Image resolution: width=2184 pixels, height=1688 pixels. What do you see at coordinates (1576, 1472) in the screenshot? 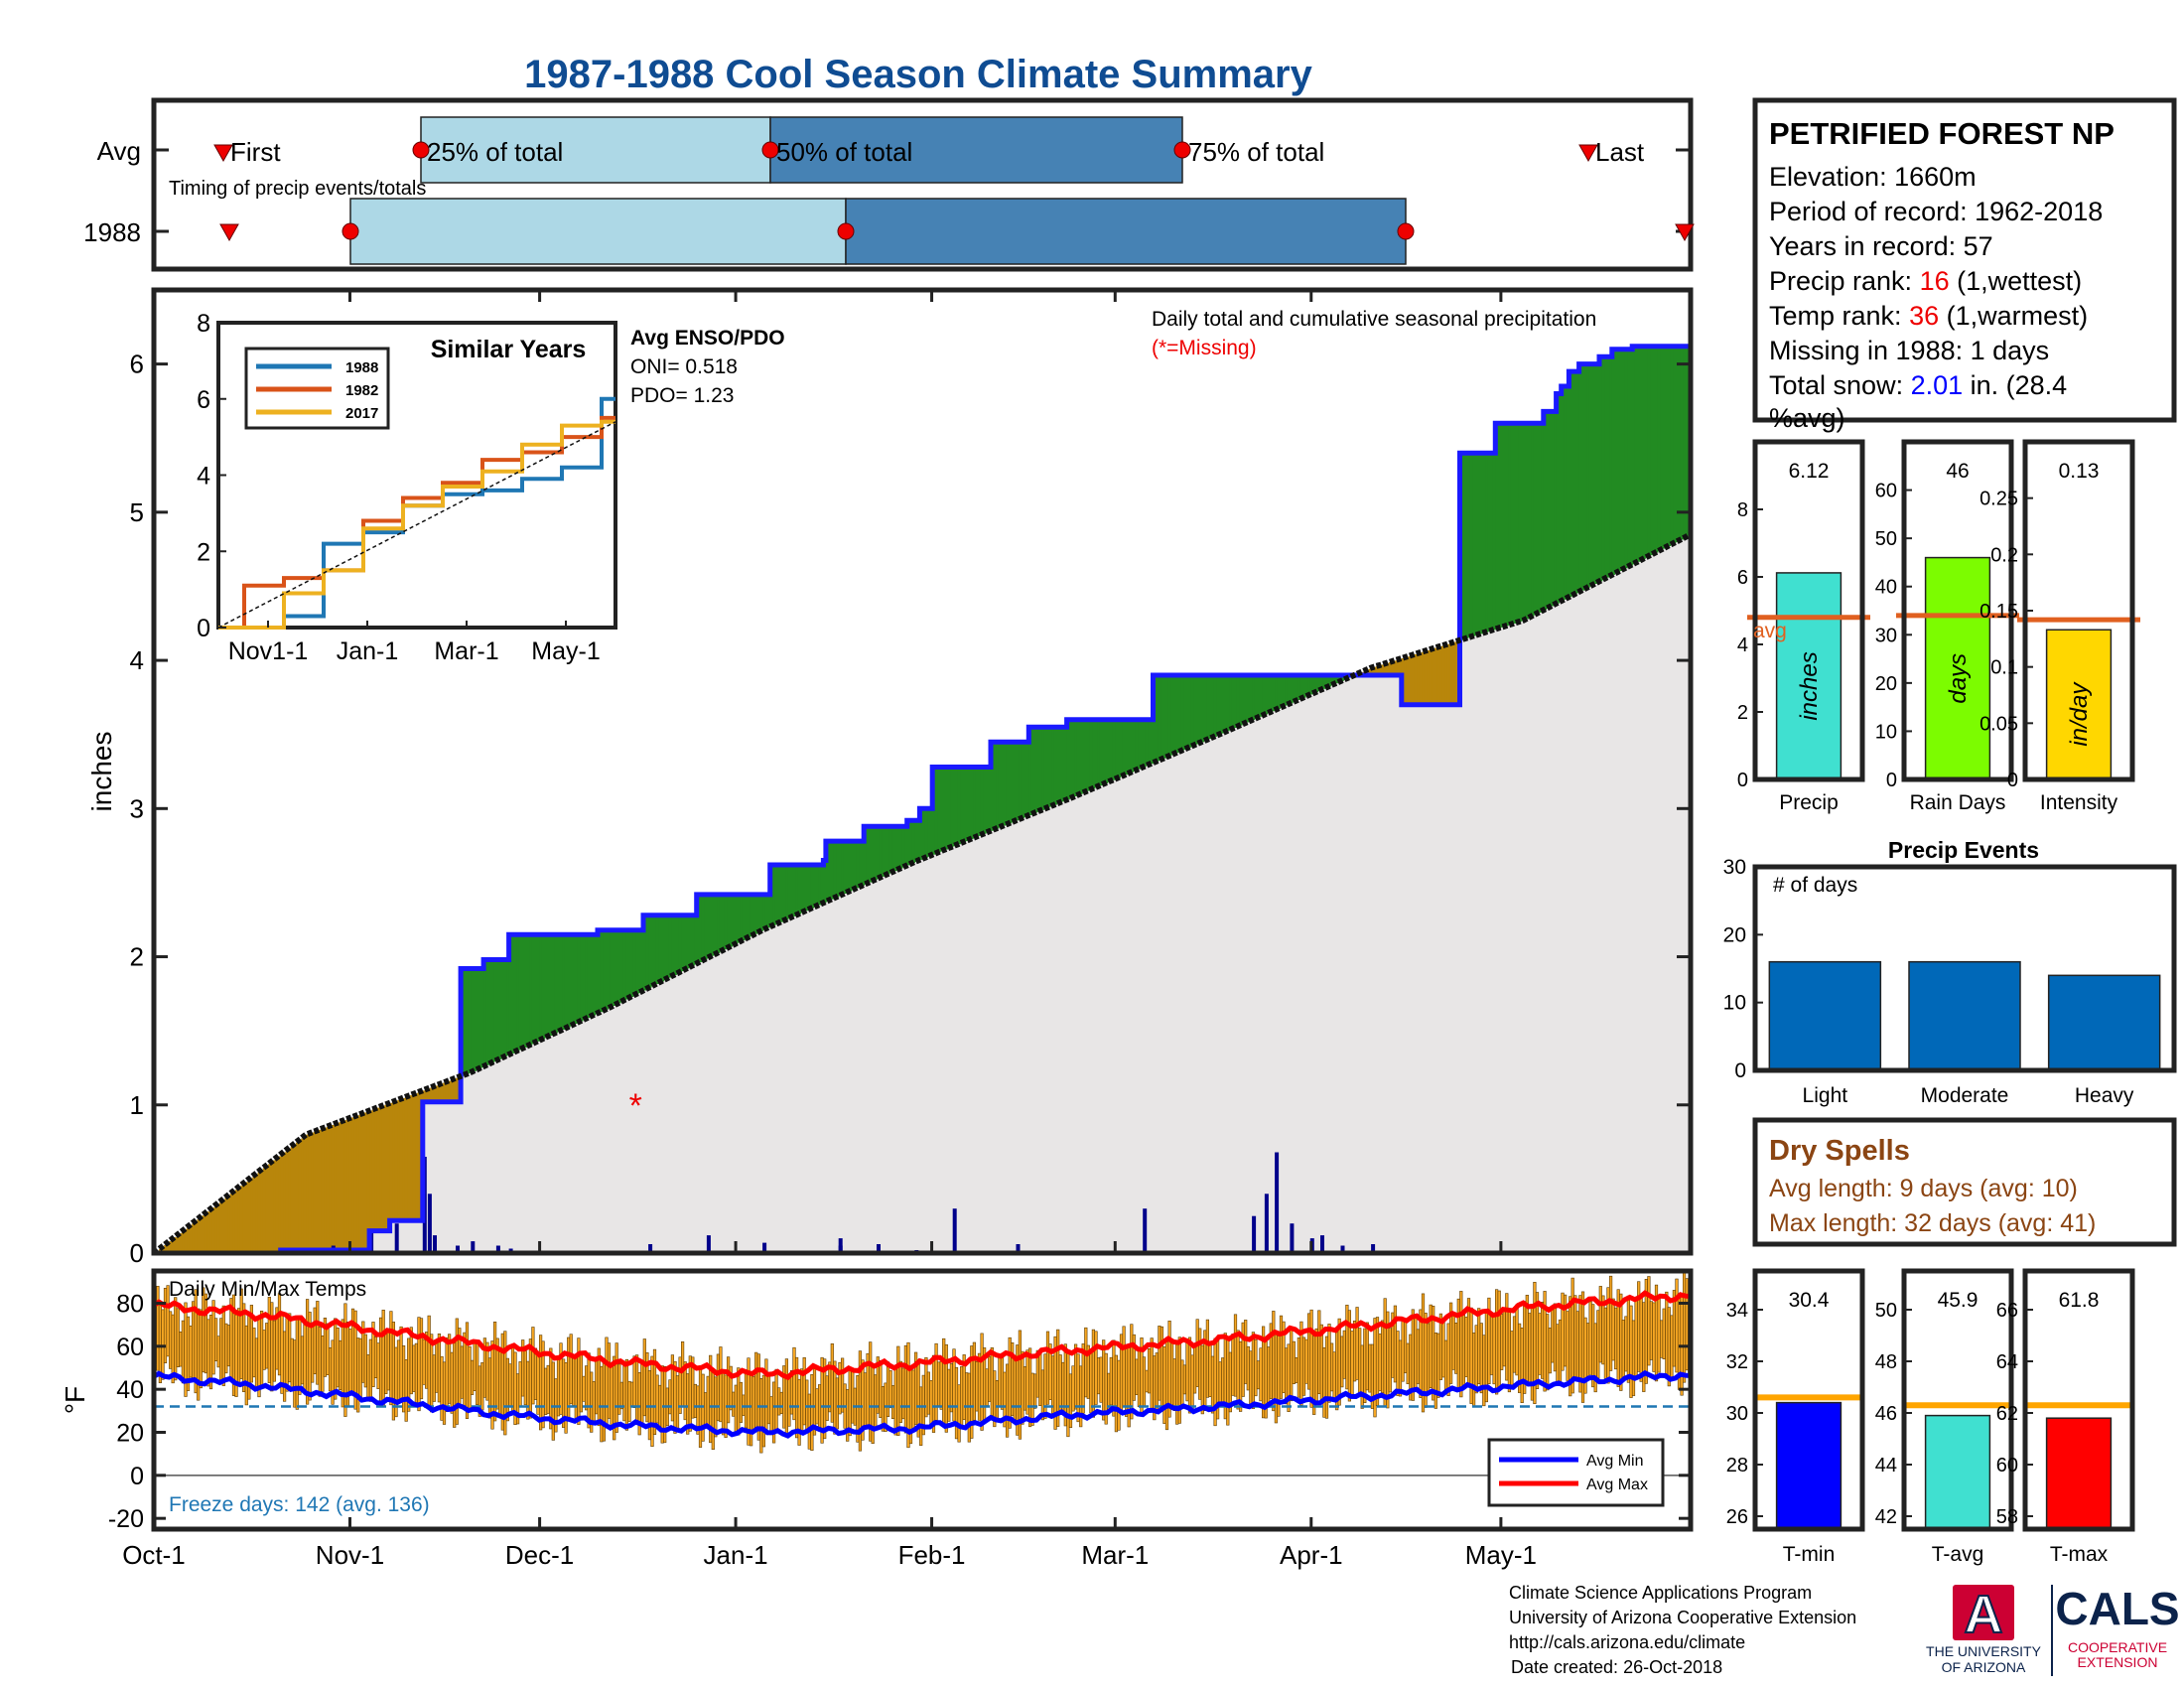
I see `temp-legend` at bounding box center [1576, 1472].